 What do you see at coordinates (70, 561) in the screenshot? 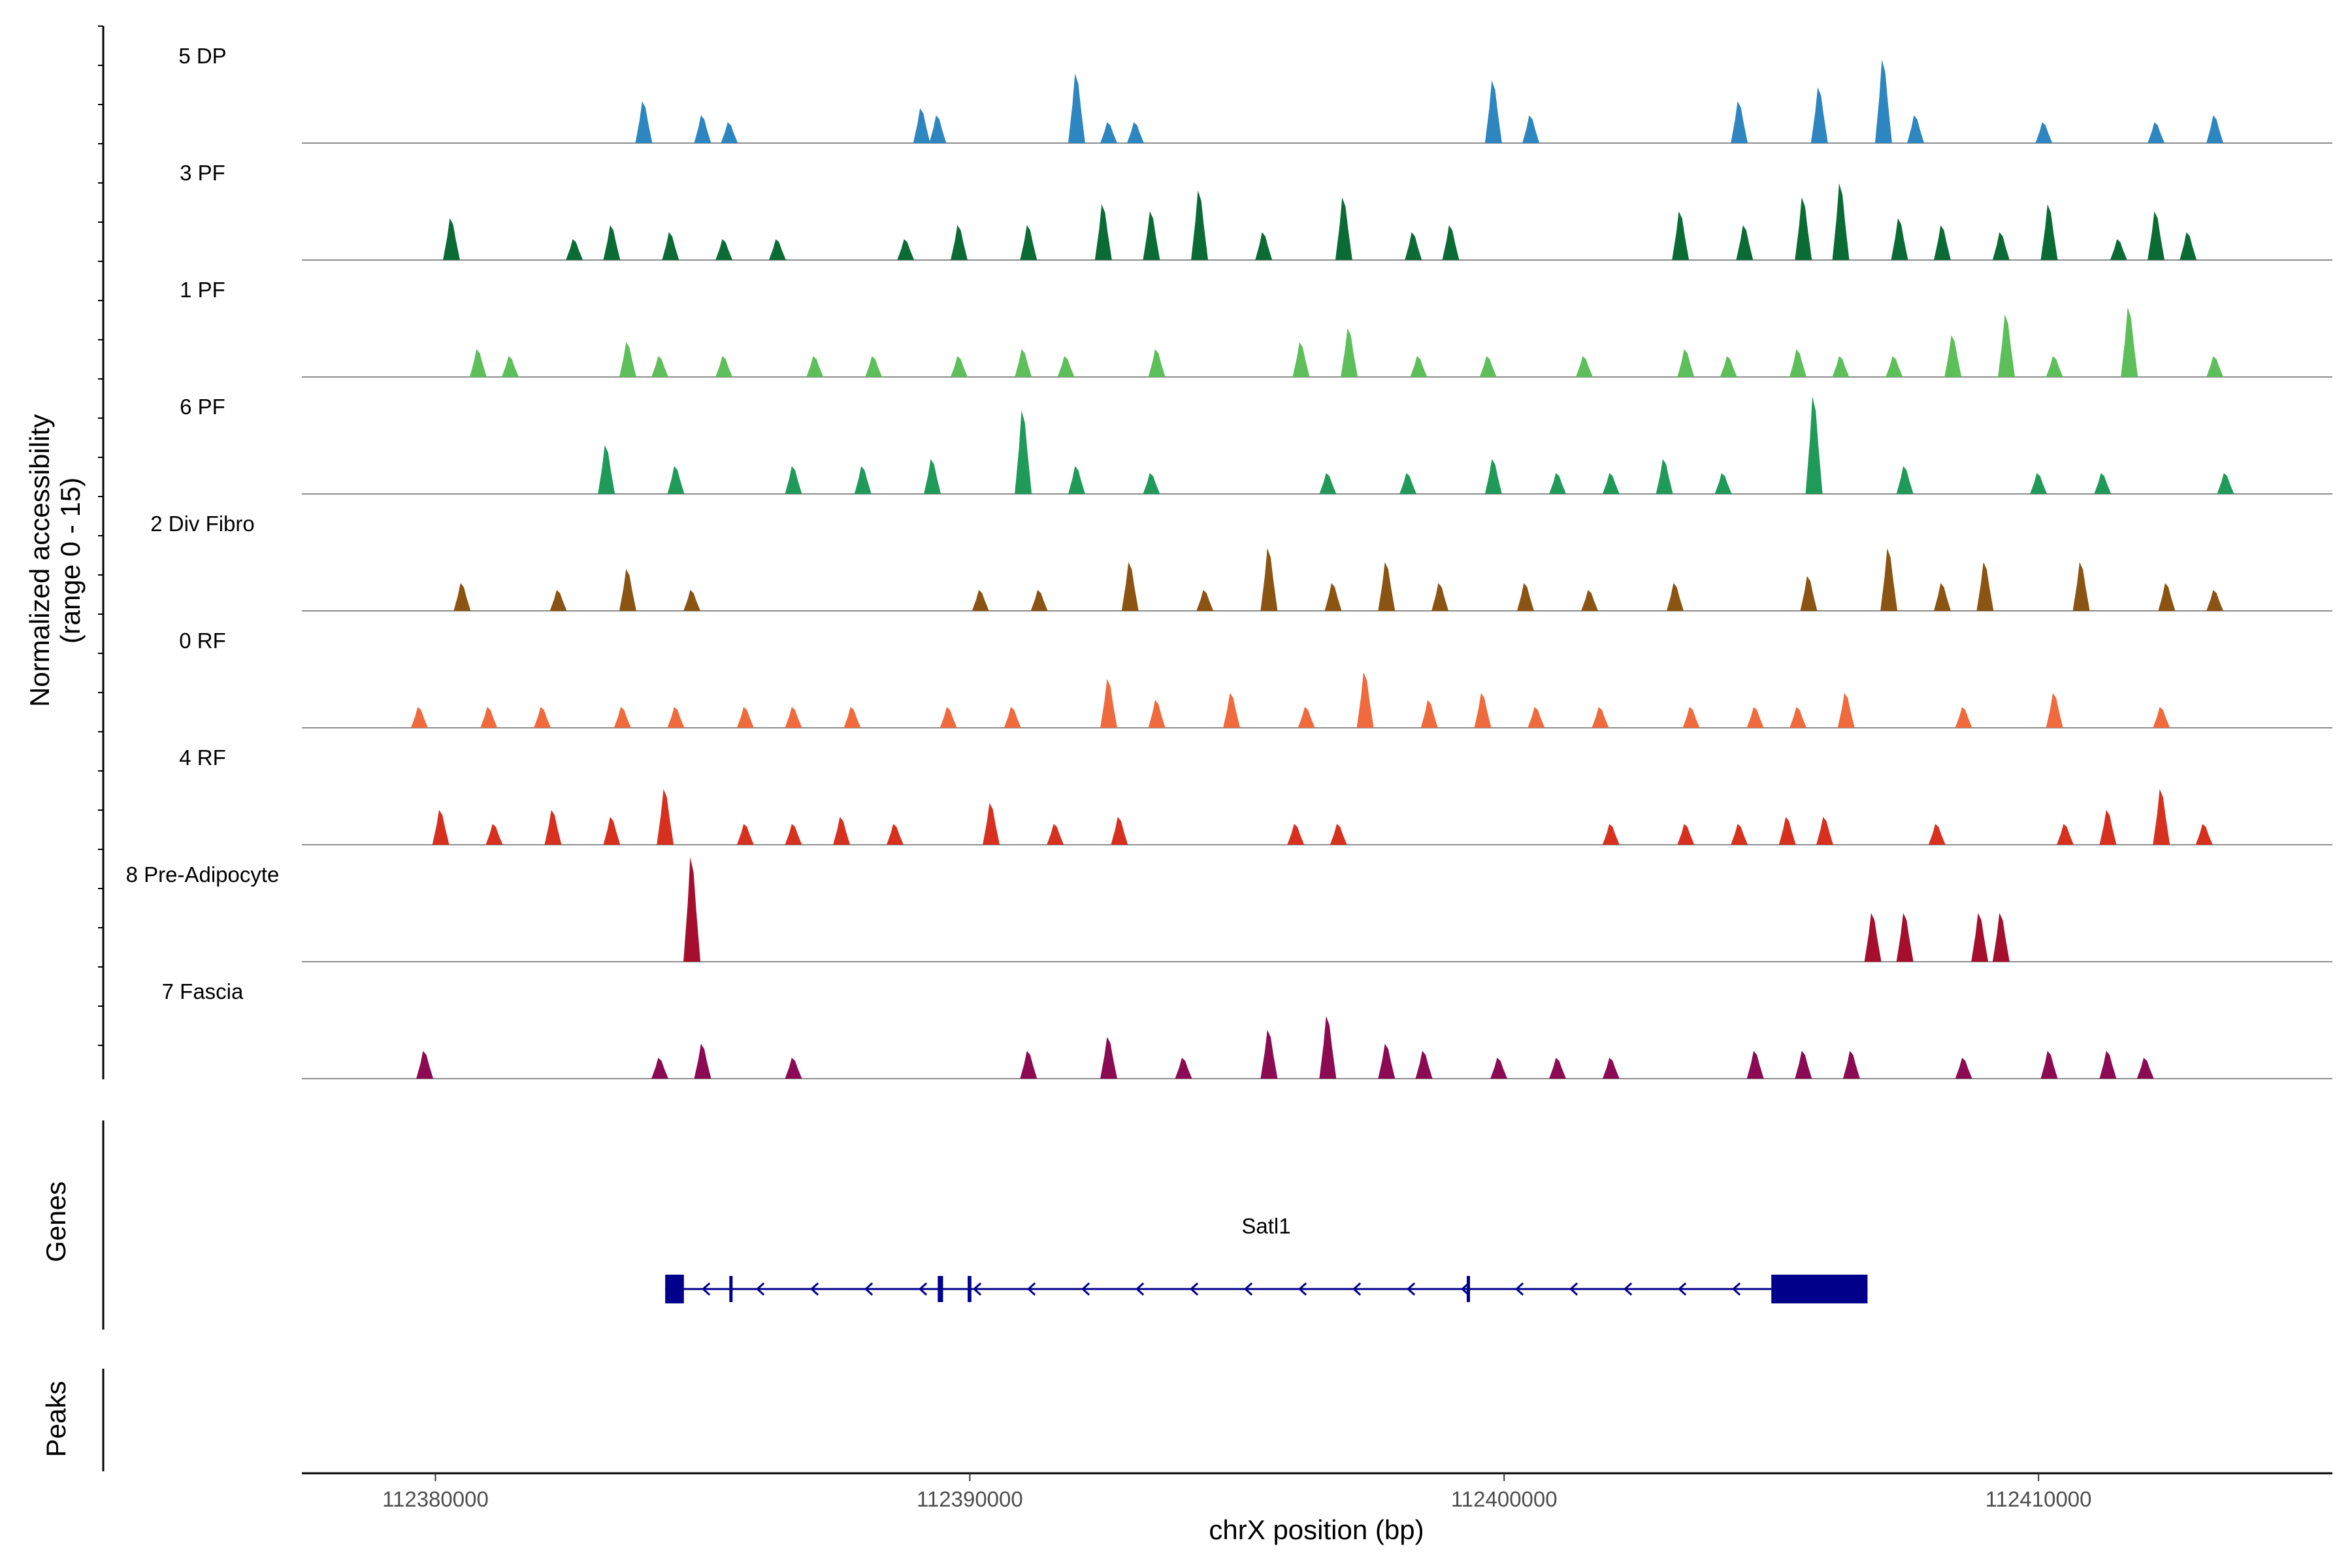
I see `y-axis-title-line2: (range 0 - 15)` at bounding box center [70, 561].